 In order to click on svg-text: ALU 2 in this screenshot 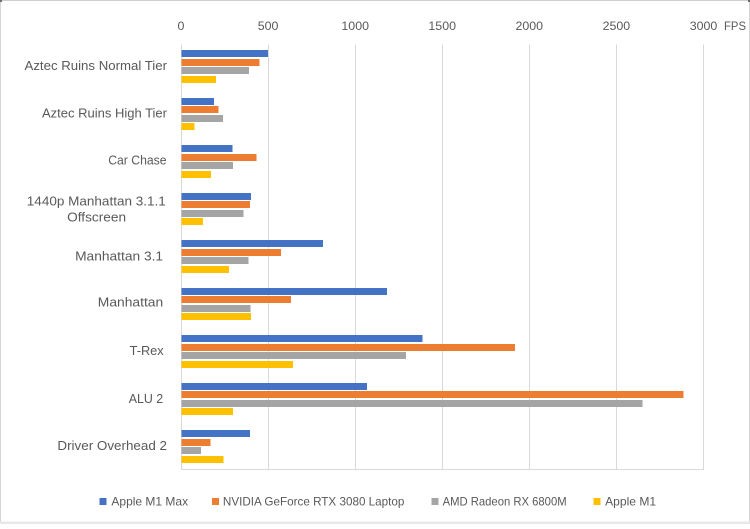, I will do `click(146, 399)`.